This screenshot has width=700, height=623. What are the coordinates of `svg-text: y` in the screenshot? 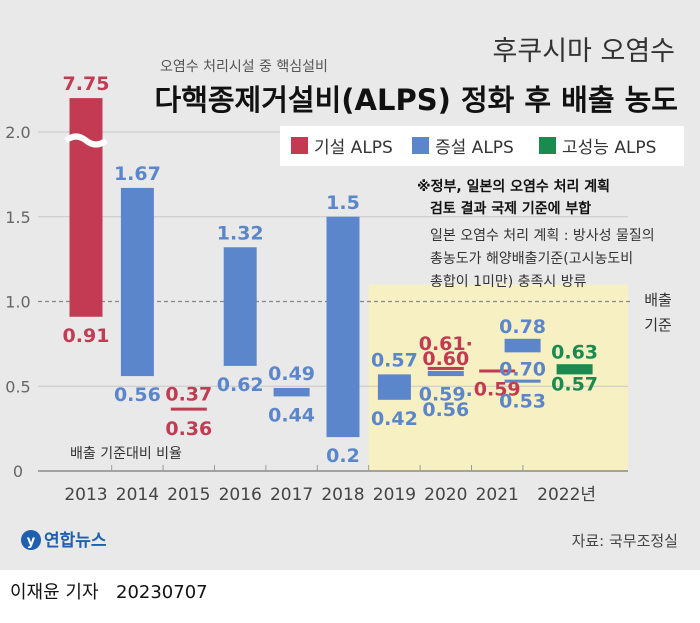 It's located at (31, 541).